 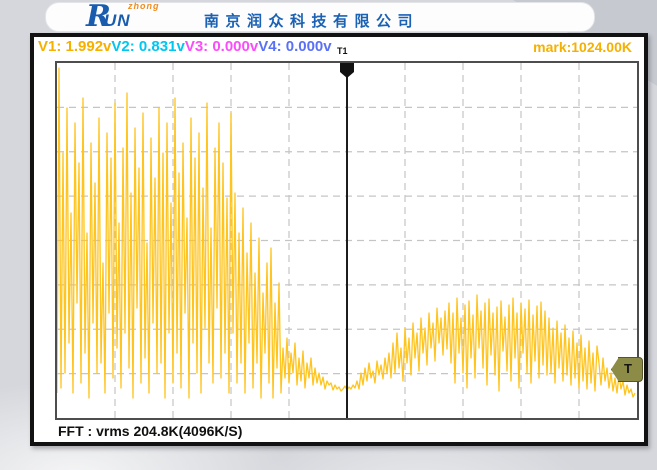 I want to click on brand-logo-r: R, so click(x=98, y=17).